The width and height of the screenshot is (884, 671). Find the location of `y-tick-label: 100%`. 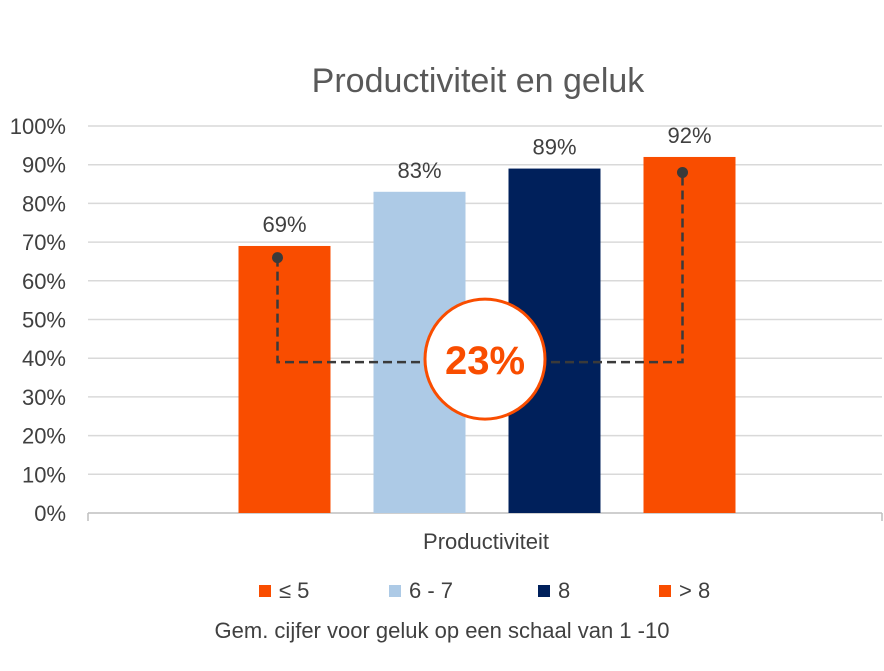

y-tick-label: 100% is located at coordinates (38, 126).